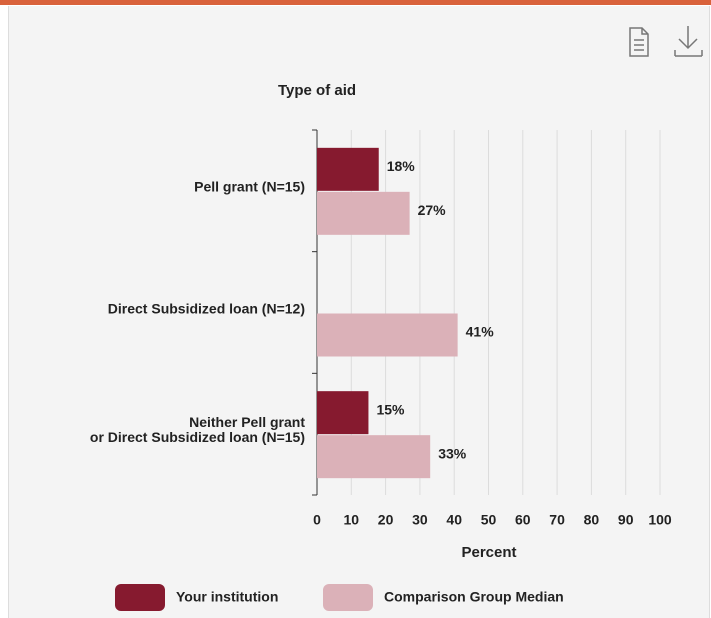 This screenshot has height=618, width=711. I want to click on y-tick-label: Direct Subsidized loan (N=12), so click(206, 308).